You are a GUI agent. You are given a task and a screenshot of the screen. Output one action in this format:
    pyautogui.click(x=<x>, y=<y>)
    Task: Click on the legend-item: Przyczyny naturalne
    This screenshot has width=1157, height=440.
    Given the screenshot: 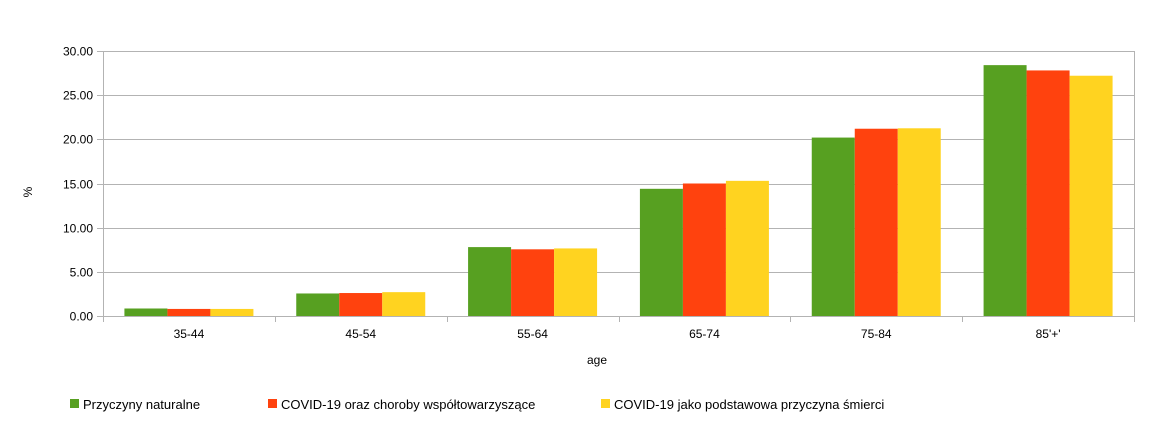 What is the action you would take?
    pyautogui.click(x=135, y=404)
    